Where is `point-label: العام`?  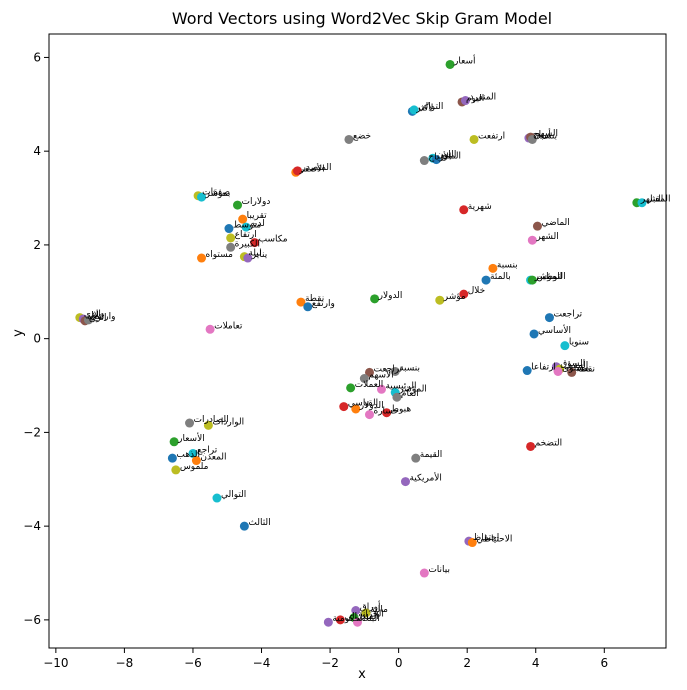 point-label: العام is located at coordinates (410, 394).